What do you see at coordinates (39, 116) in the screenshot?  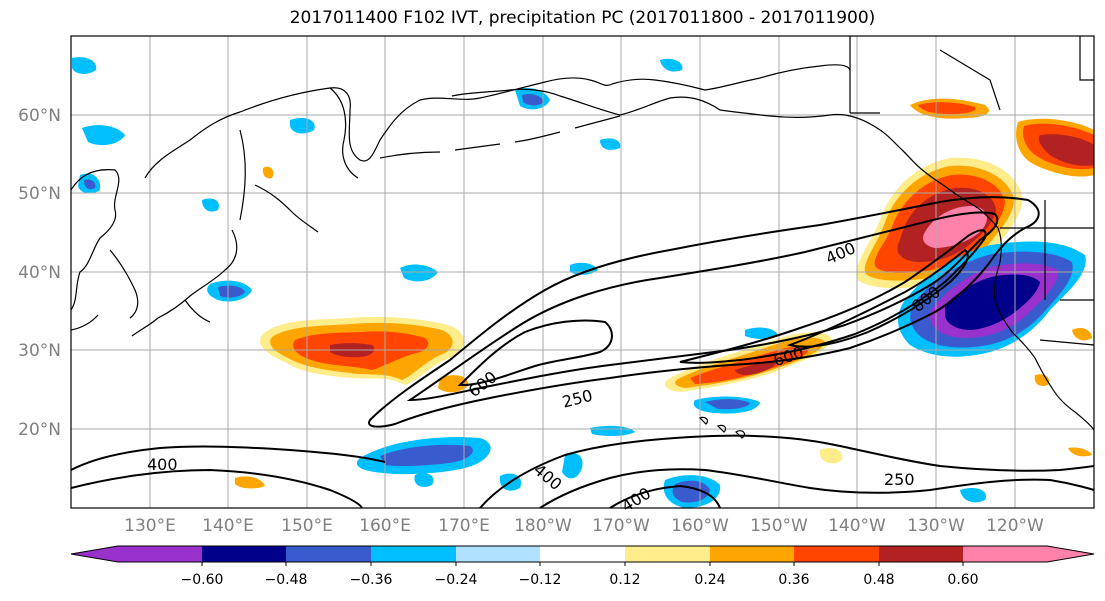 I see `lat-label: 60°N` at bounding box center [39, 116].